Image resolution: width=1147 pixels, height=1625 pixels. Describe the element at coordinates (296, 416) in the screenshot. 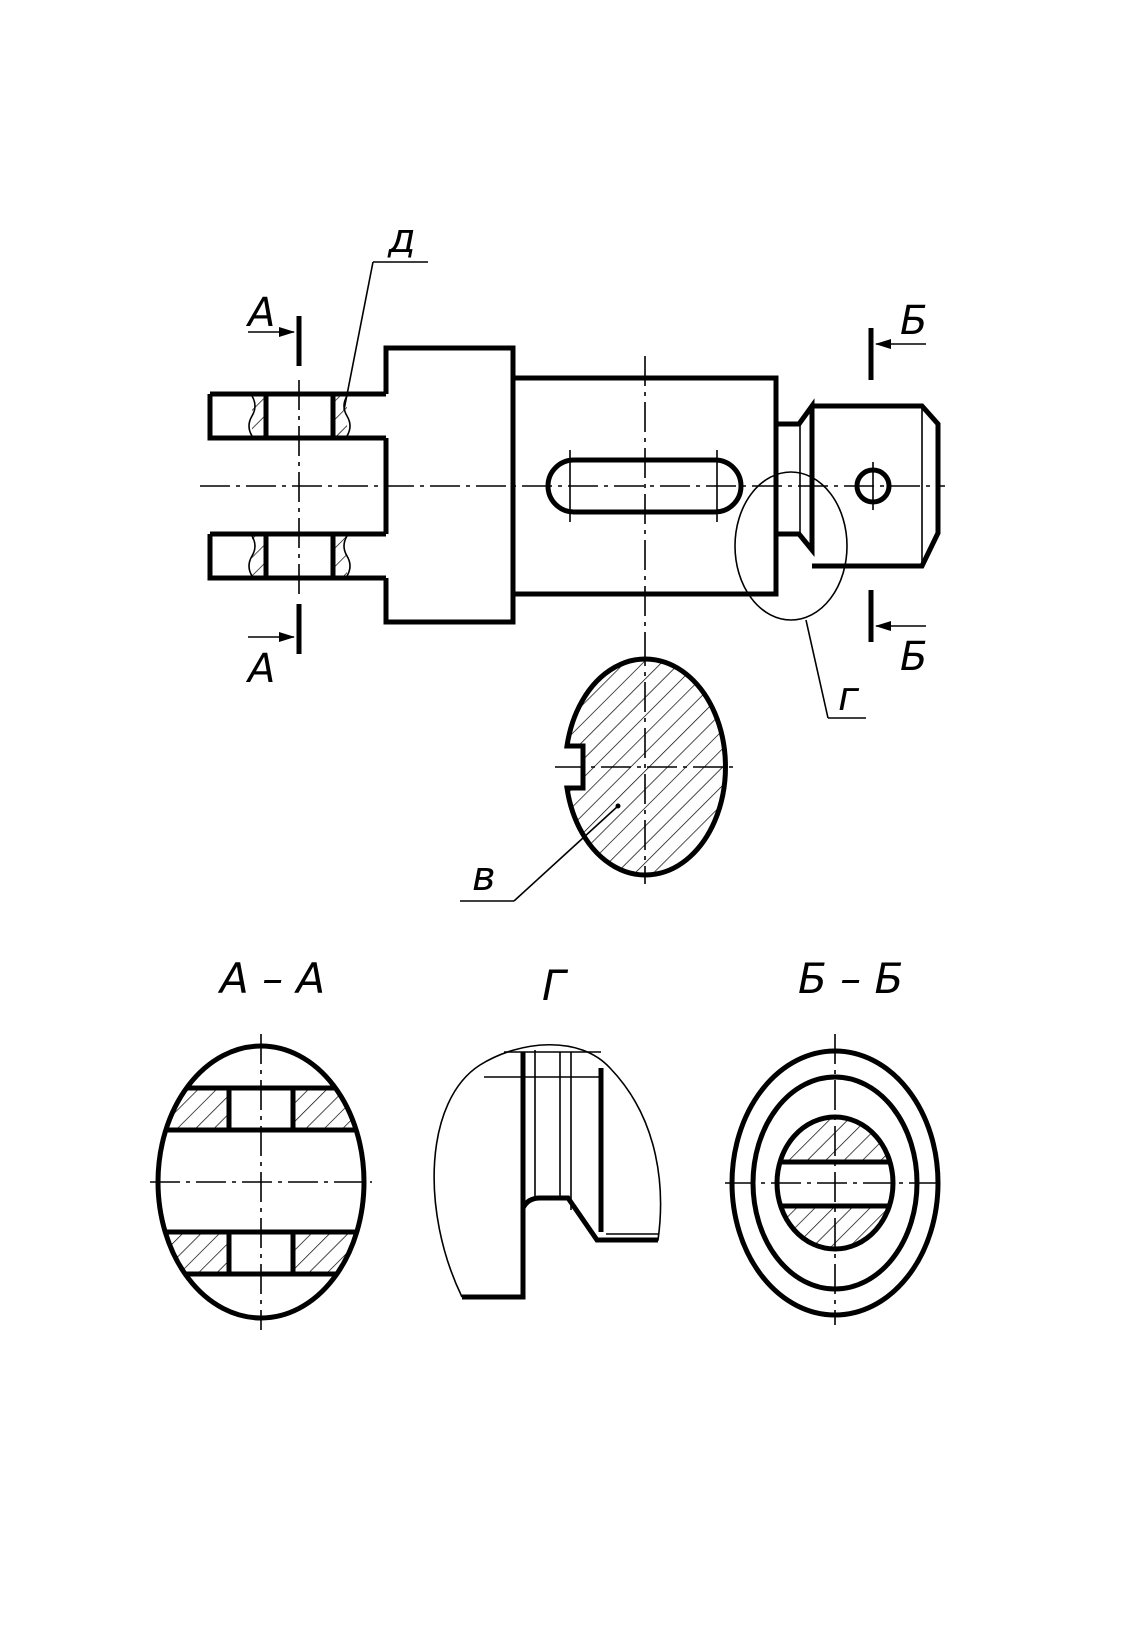

I see `upper-prong` at that location.